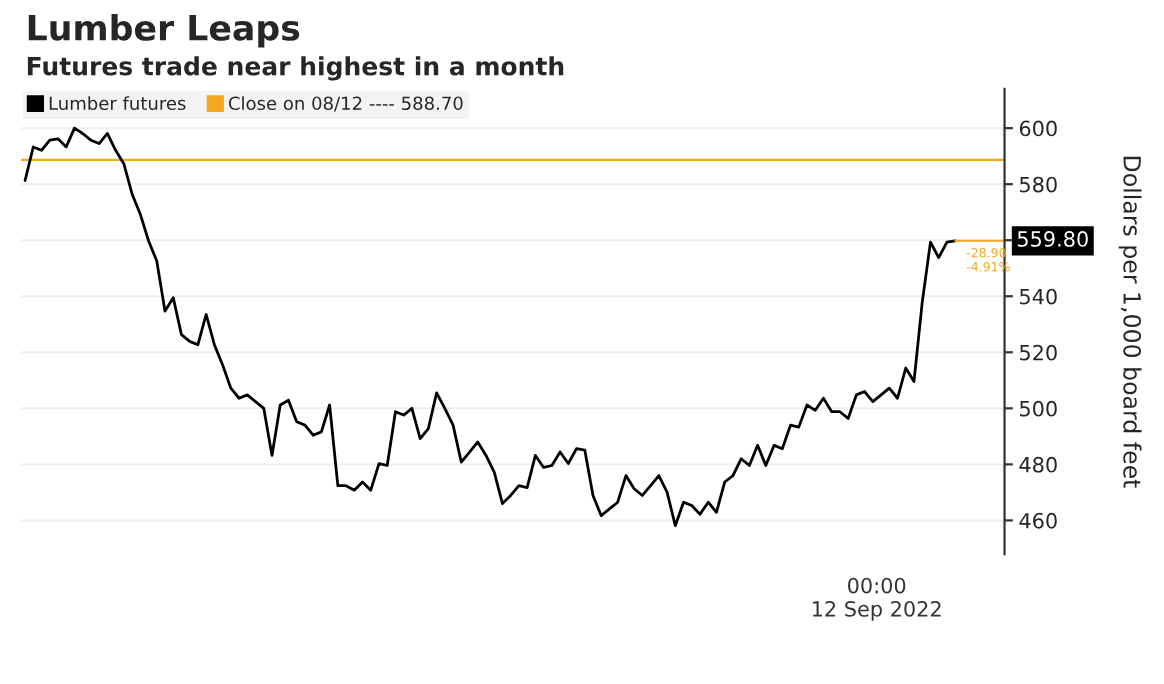  What do you see at coordinates (1038, 464) in the screenshot?
I see `y-tick-label: 480` at bounding box center [1038, 464].